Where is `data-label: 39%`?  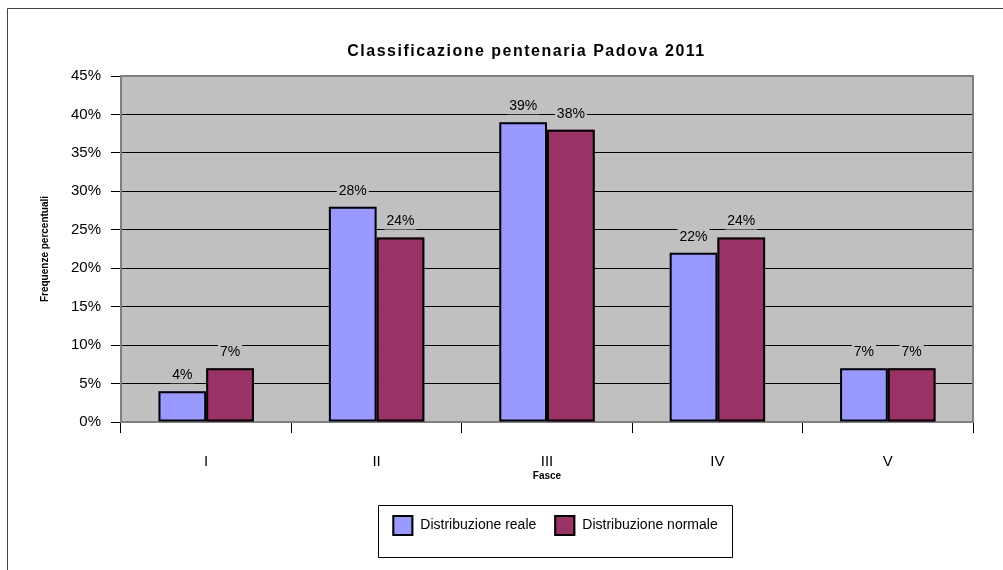 data-label: 39% is located at coordinates (523, 105).